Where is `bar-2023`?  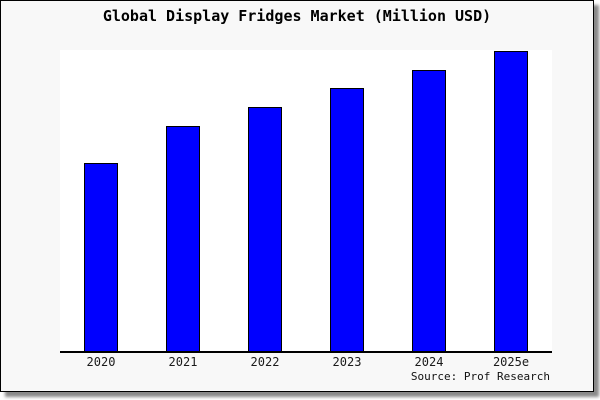 bar-2023 is located at coordinates (347, 219).